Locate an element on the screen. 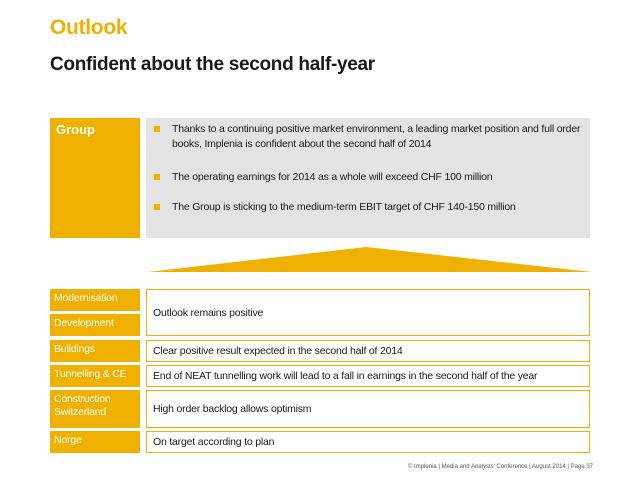 The image size is (638, 479). wedge-shape is located at coordinates (370, 259).